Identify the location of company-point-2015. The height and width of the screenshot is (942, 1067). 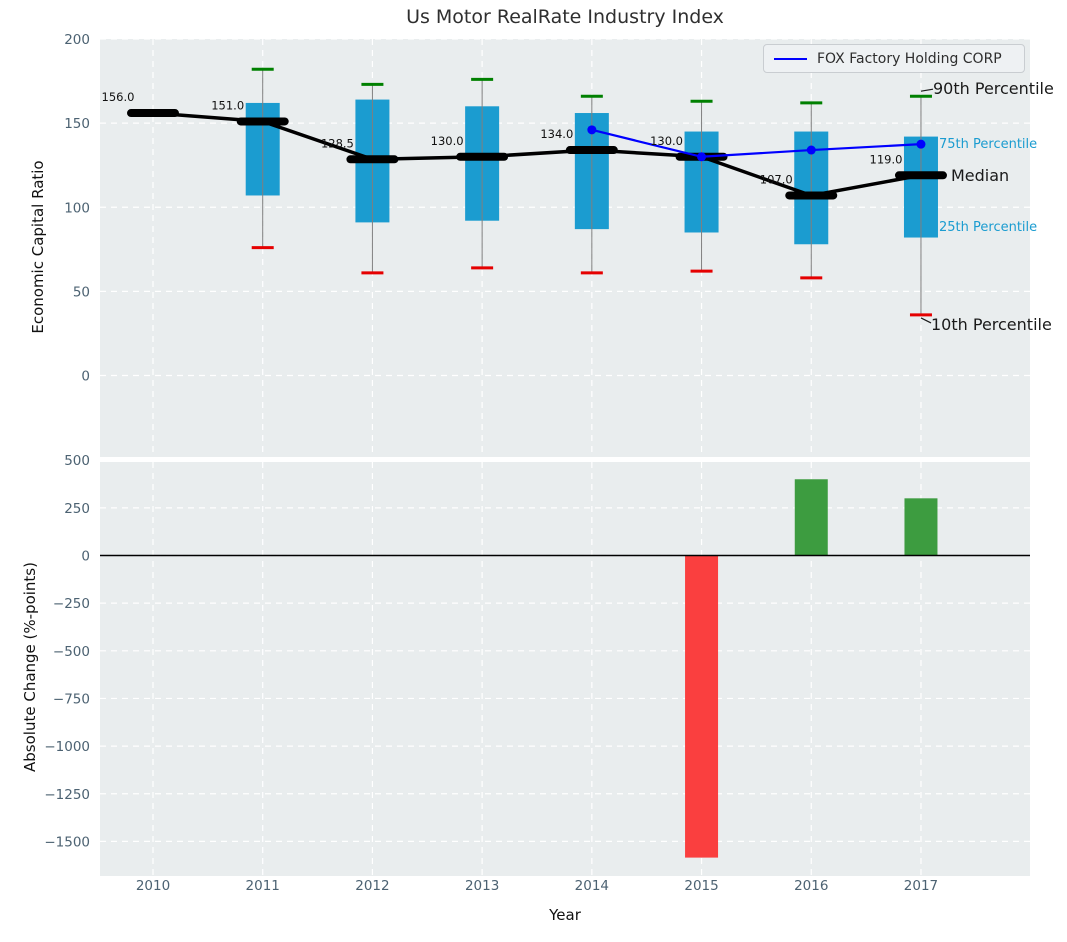
(702, 157).